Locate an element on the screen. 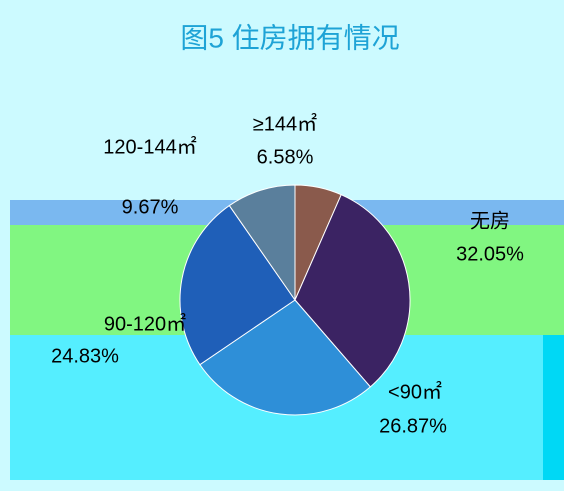  chart-title: 图5 住房拥有情况 is located at coordinates (289, 37).